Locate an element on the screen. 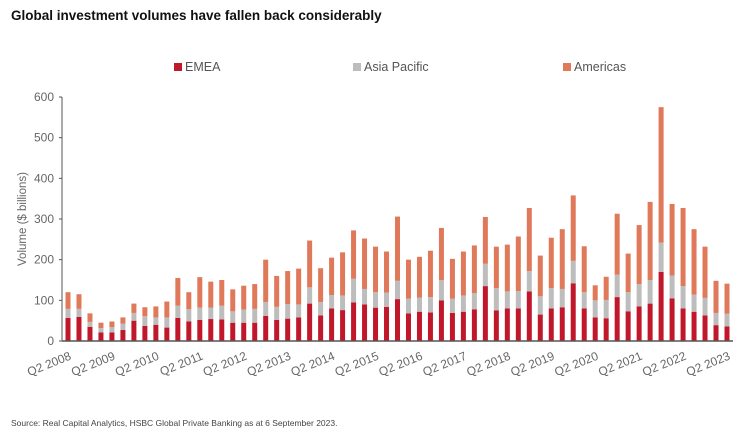 The height and width of the screenshot is (436, 740). bar-segment-asia-pacific: Q2 2012 Asia Pacific: 32 is located at coordinates (244, 316).